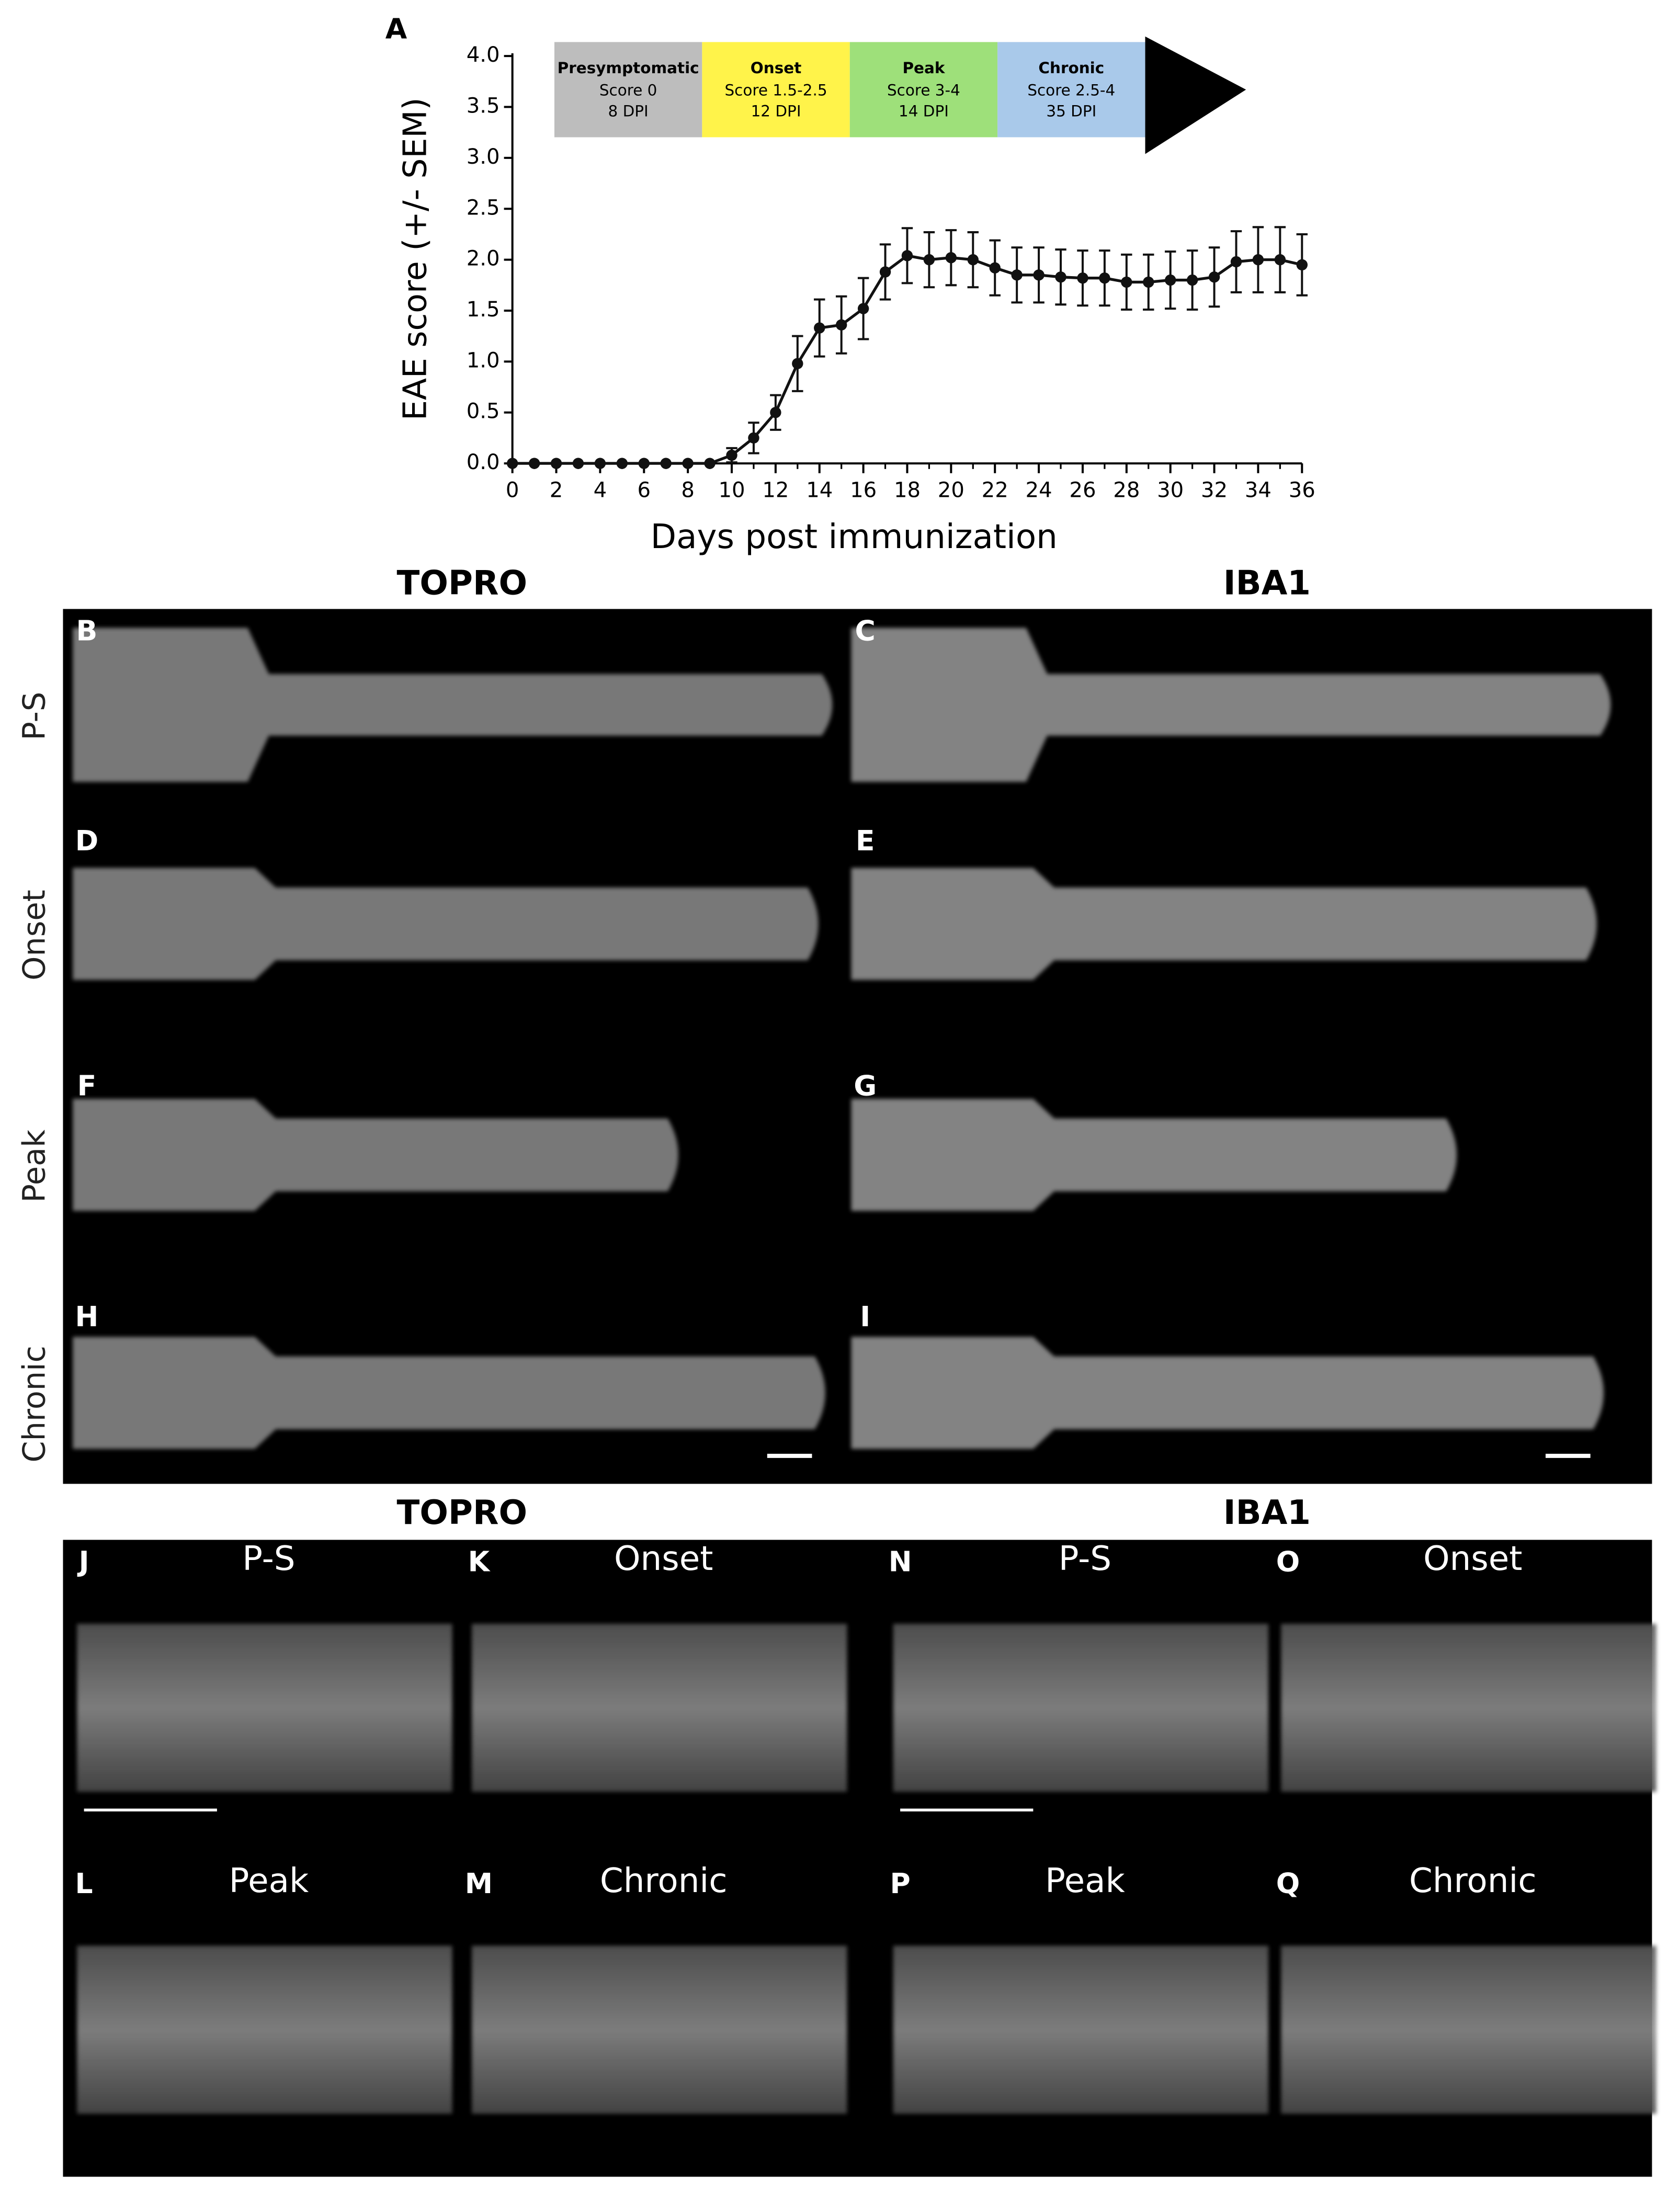  I want to click on panel-letter: G, so click(866, 1085).